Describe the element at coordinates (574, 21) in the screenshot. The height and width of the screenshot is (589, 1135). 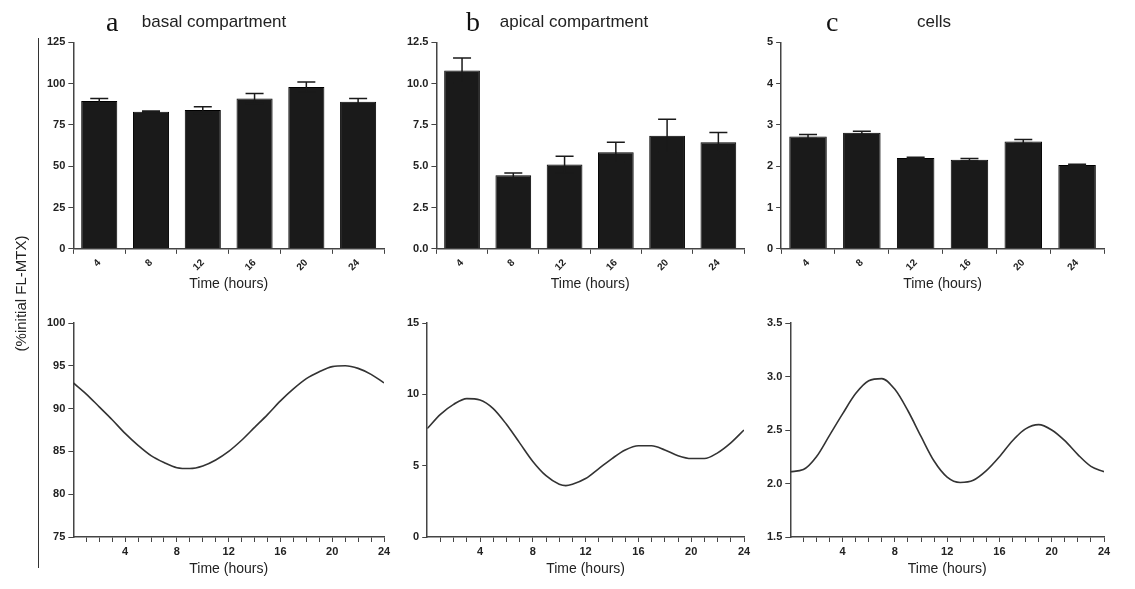
I see `chart-title: apical compartment` at that location.